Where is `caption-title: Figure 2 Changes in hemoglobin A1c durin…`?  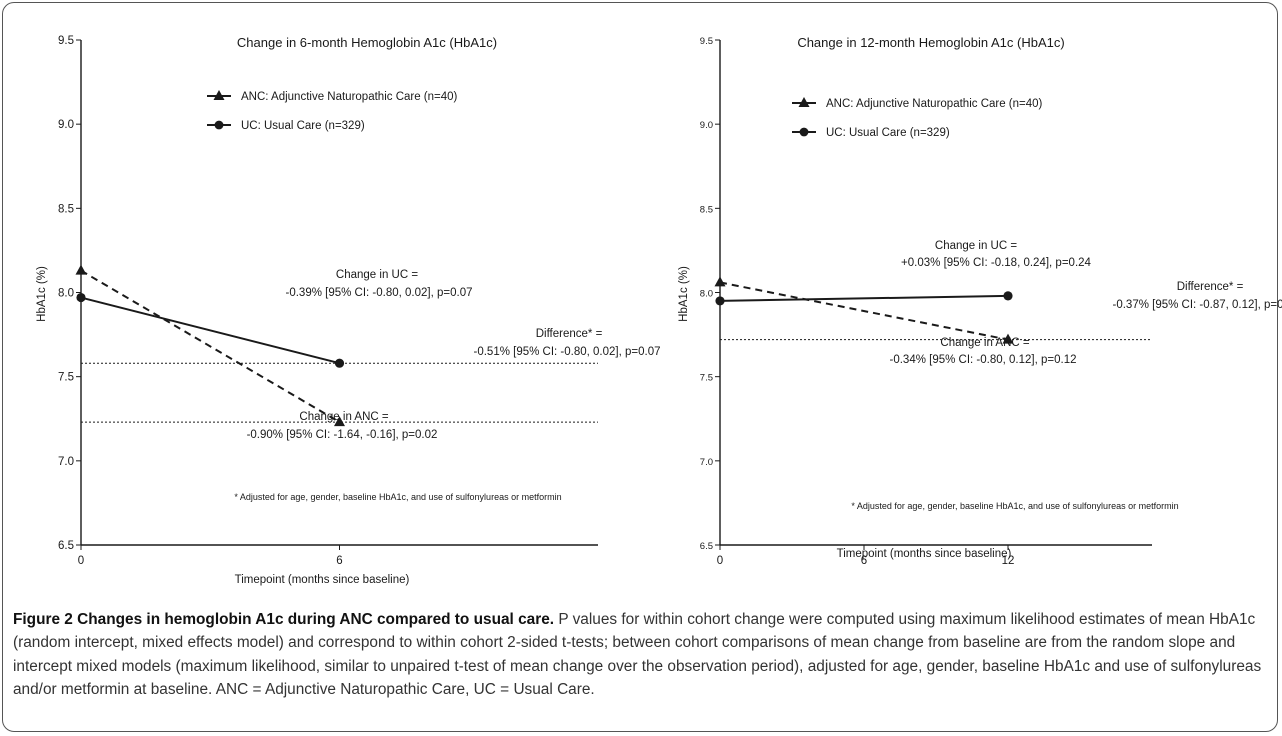 caption-title: Figure 2 Changes in hemoglobin A1c durin… is located at coordinates (284, 619).